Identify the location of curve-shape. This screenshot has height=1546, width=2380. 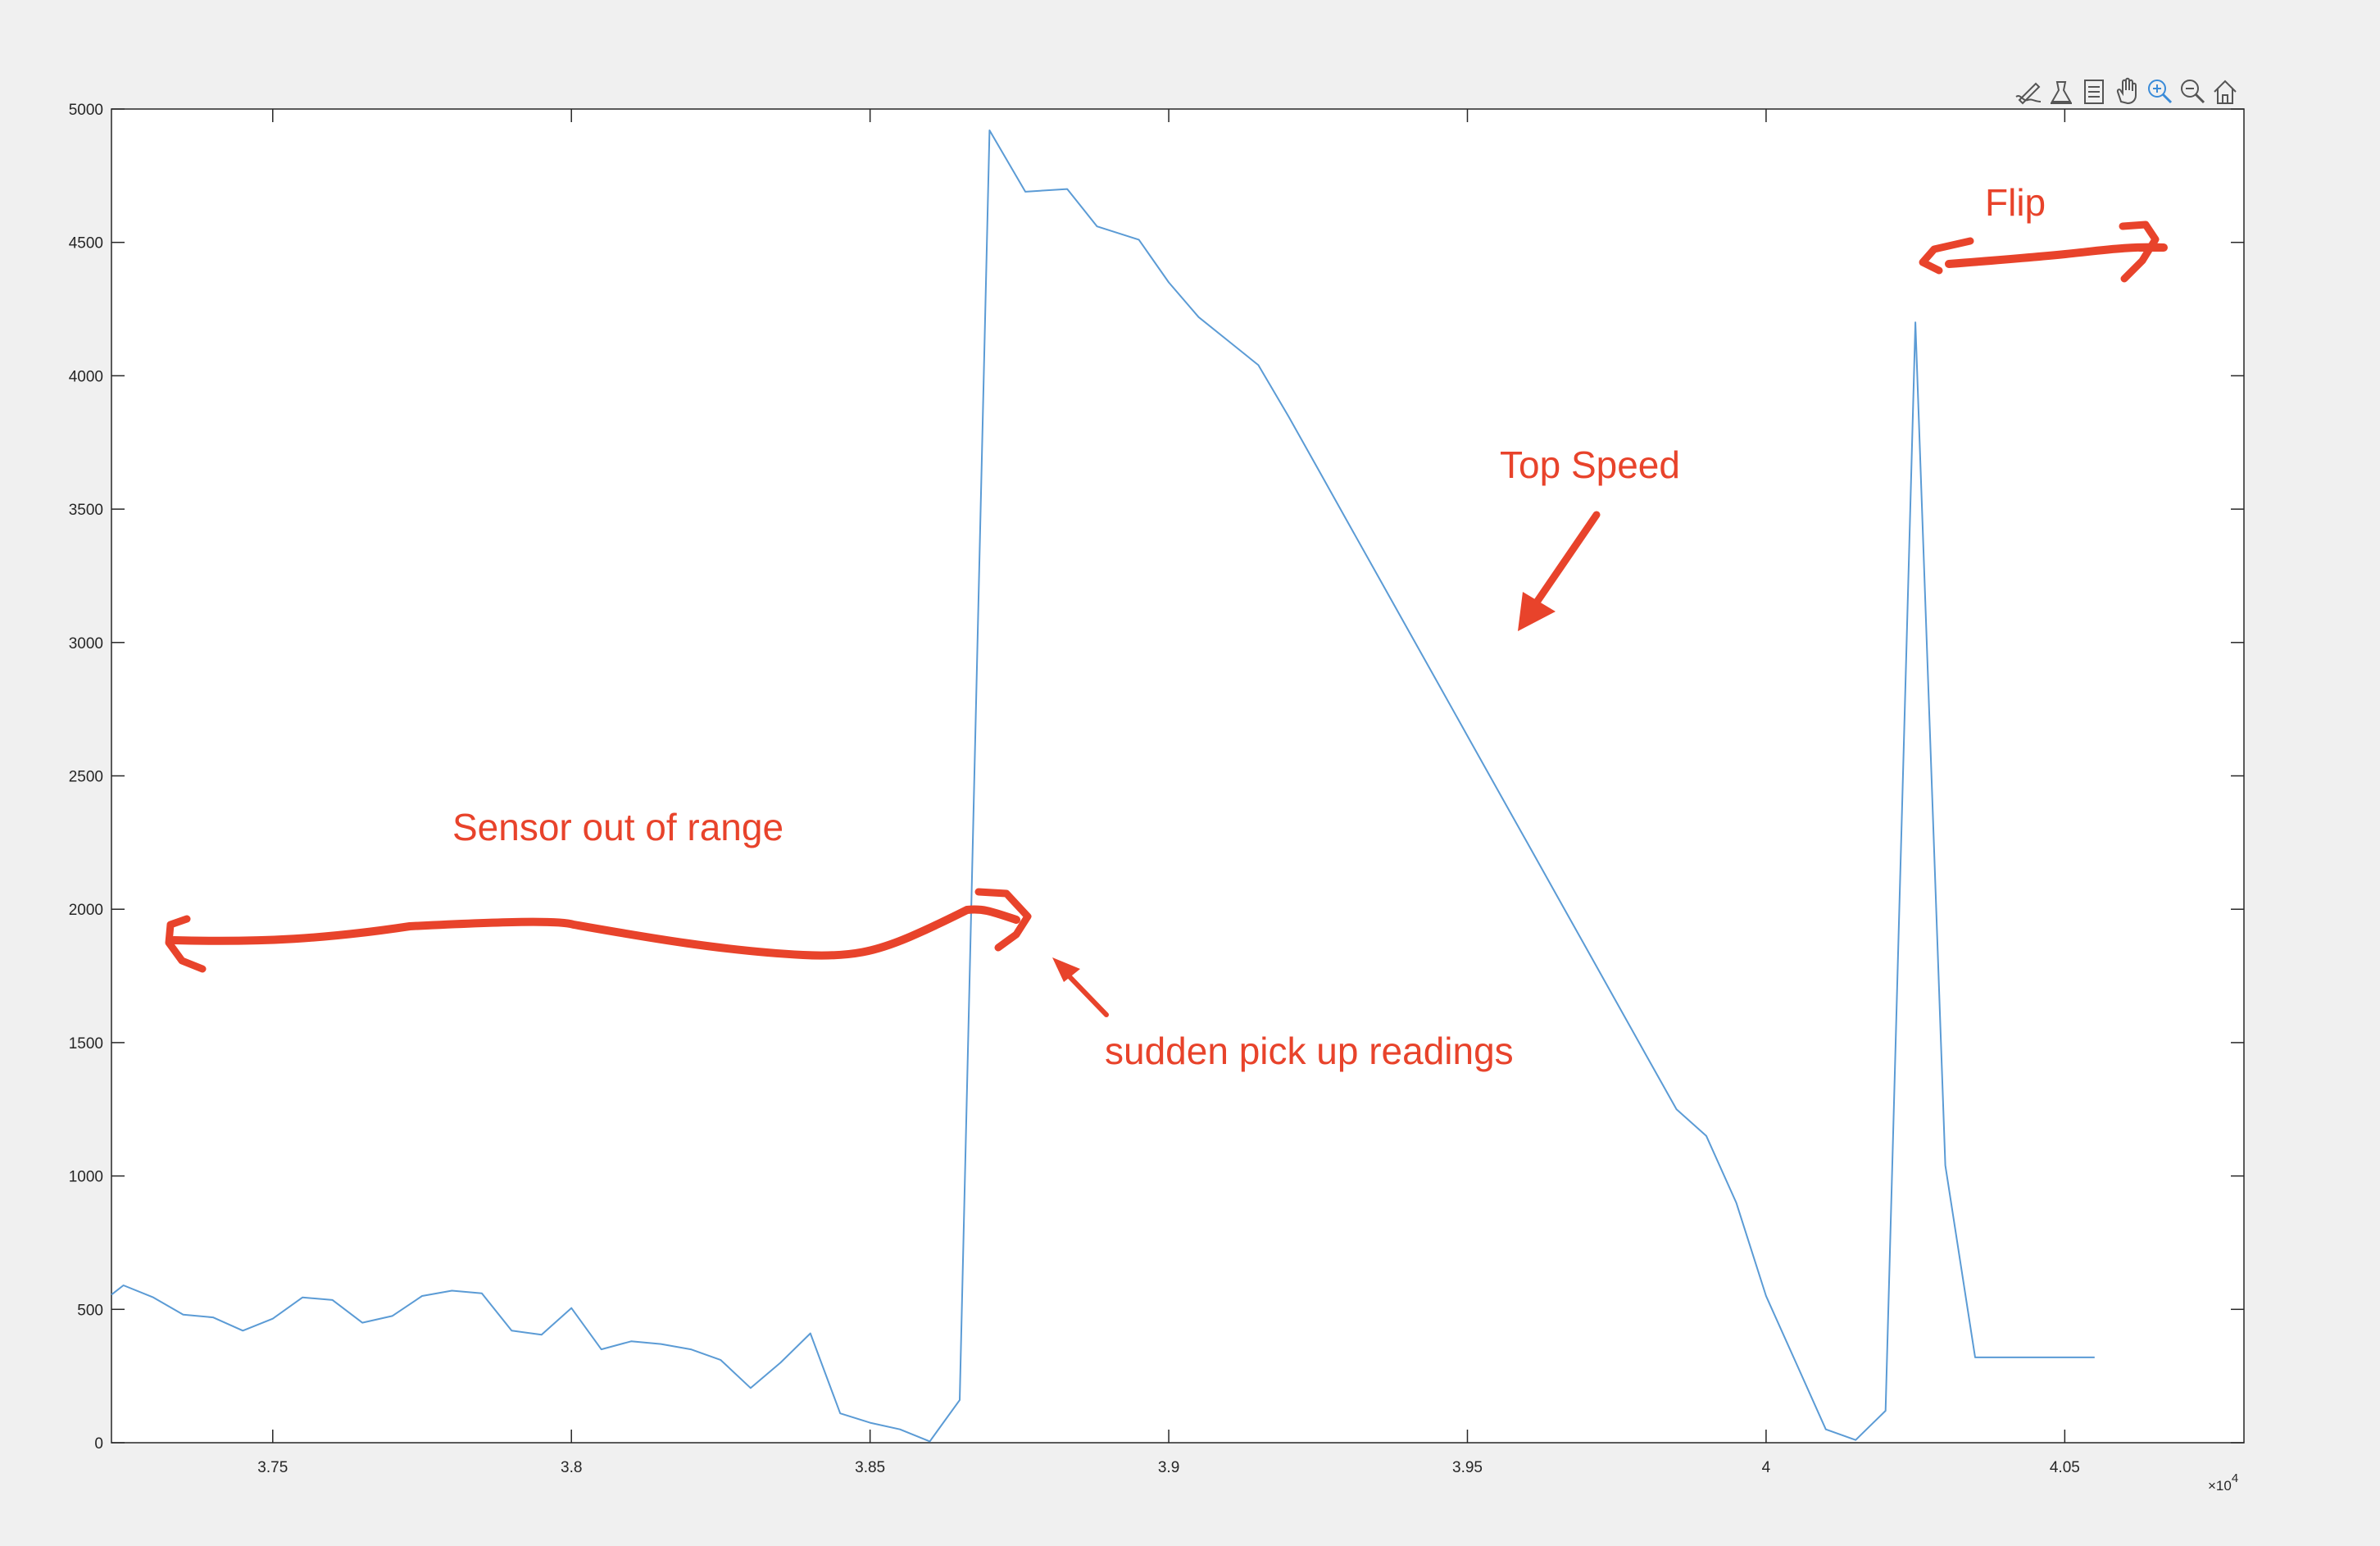
(2029, 98).